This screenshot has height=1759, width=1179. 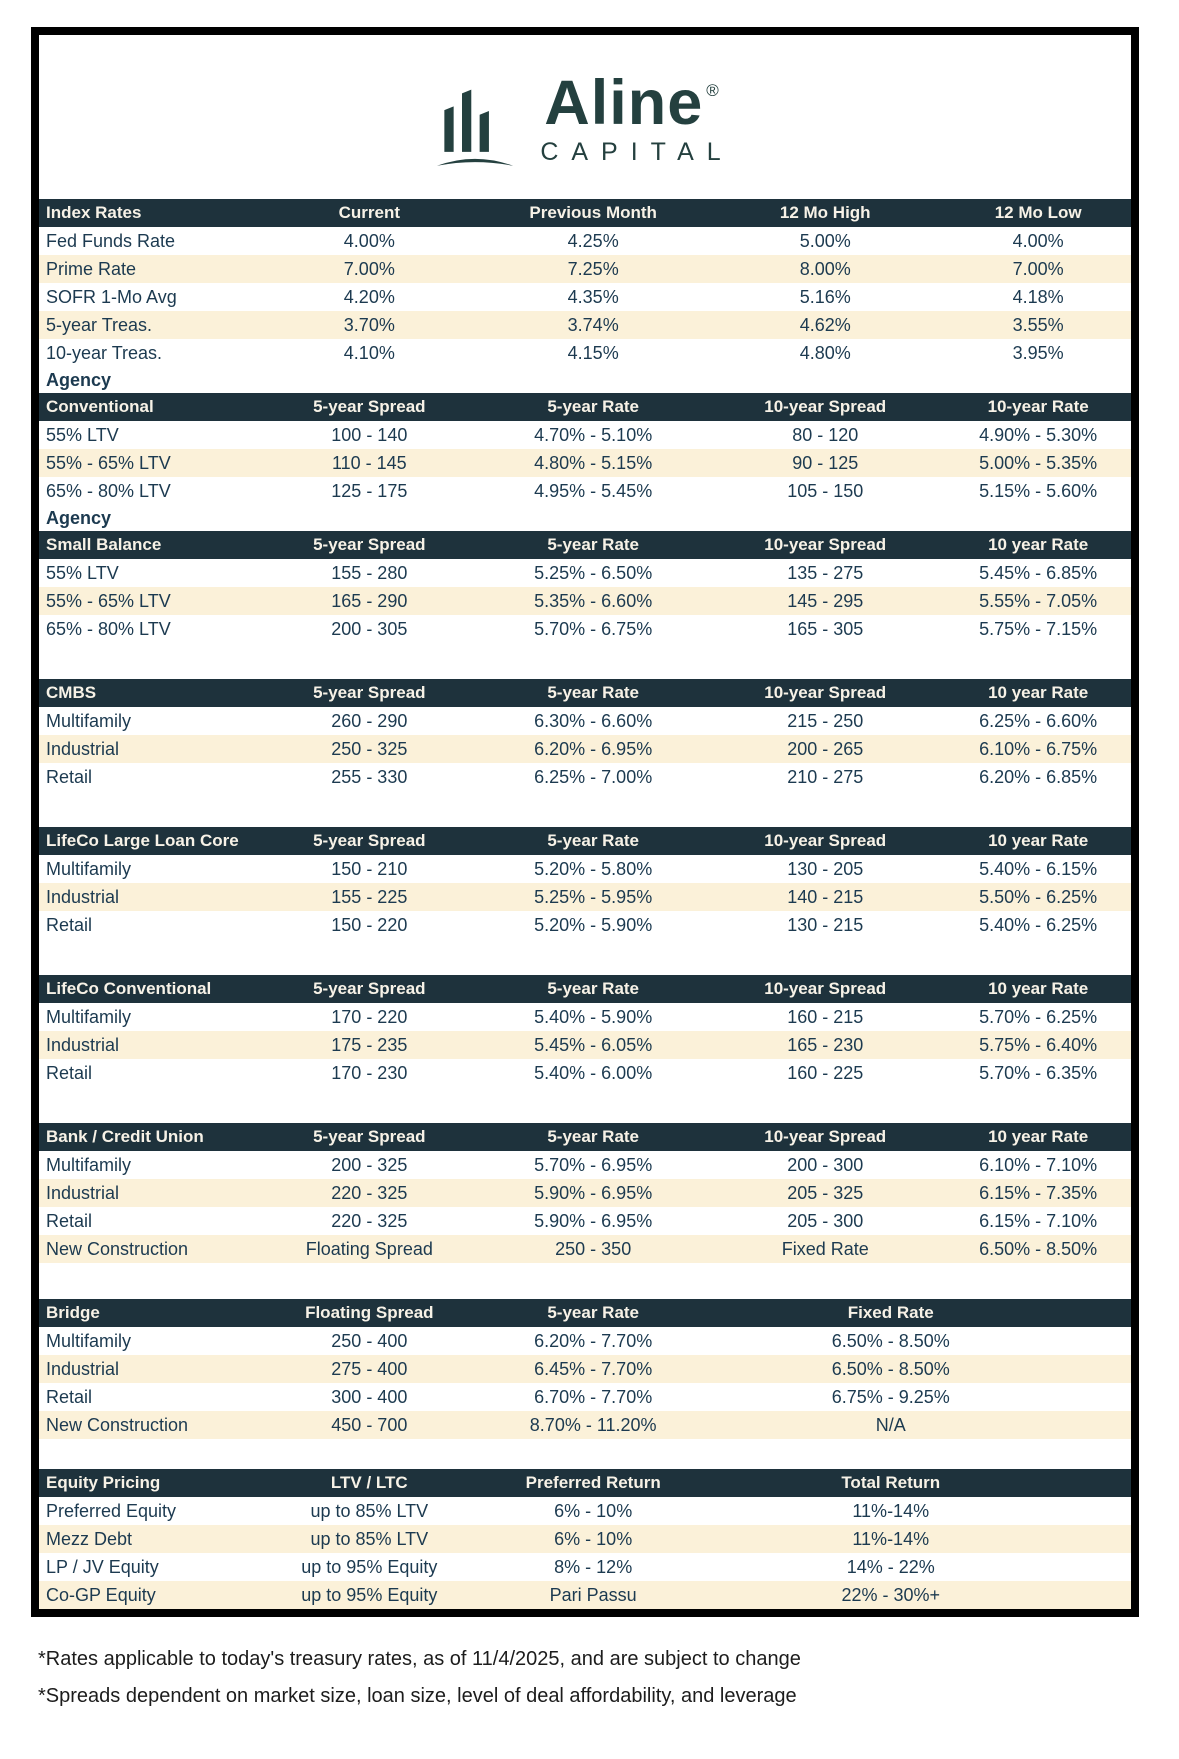 What do you see at coordinates (825, 1044) in the screenshot?
I see `cell-value: 165 - 230` at bounding box center [825, 1044].